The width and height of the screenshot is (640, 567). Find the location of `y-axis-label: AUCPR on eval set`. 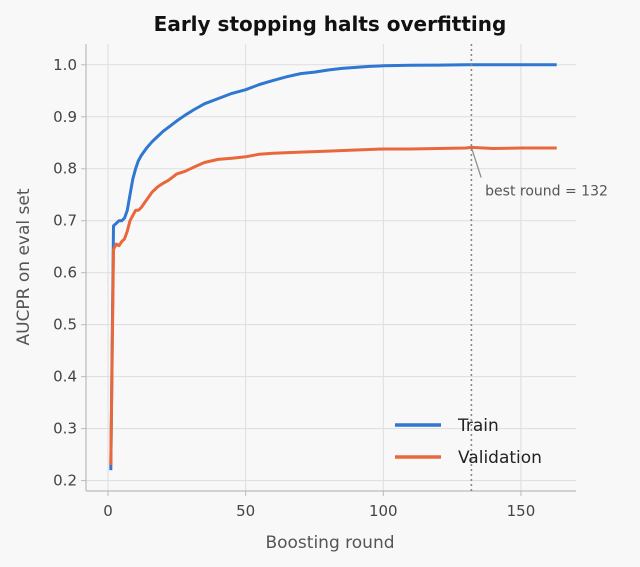

y-axis-label: AUCPR on eval set is located at coordinates (24, 266).